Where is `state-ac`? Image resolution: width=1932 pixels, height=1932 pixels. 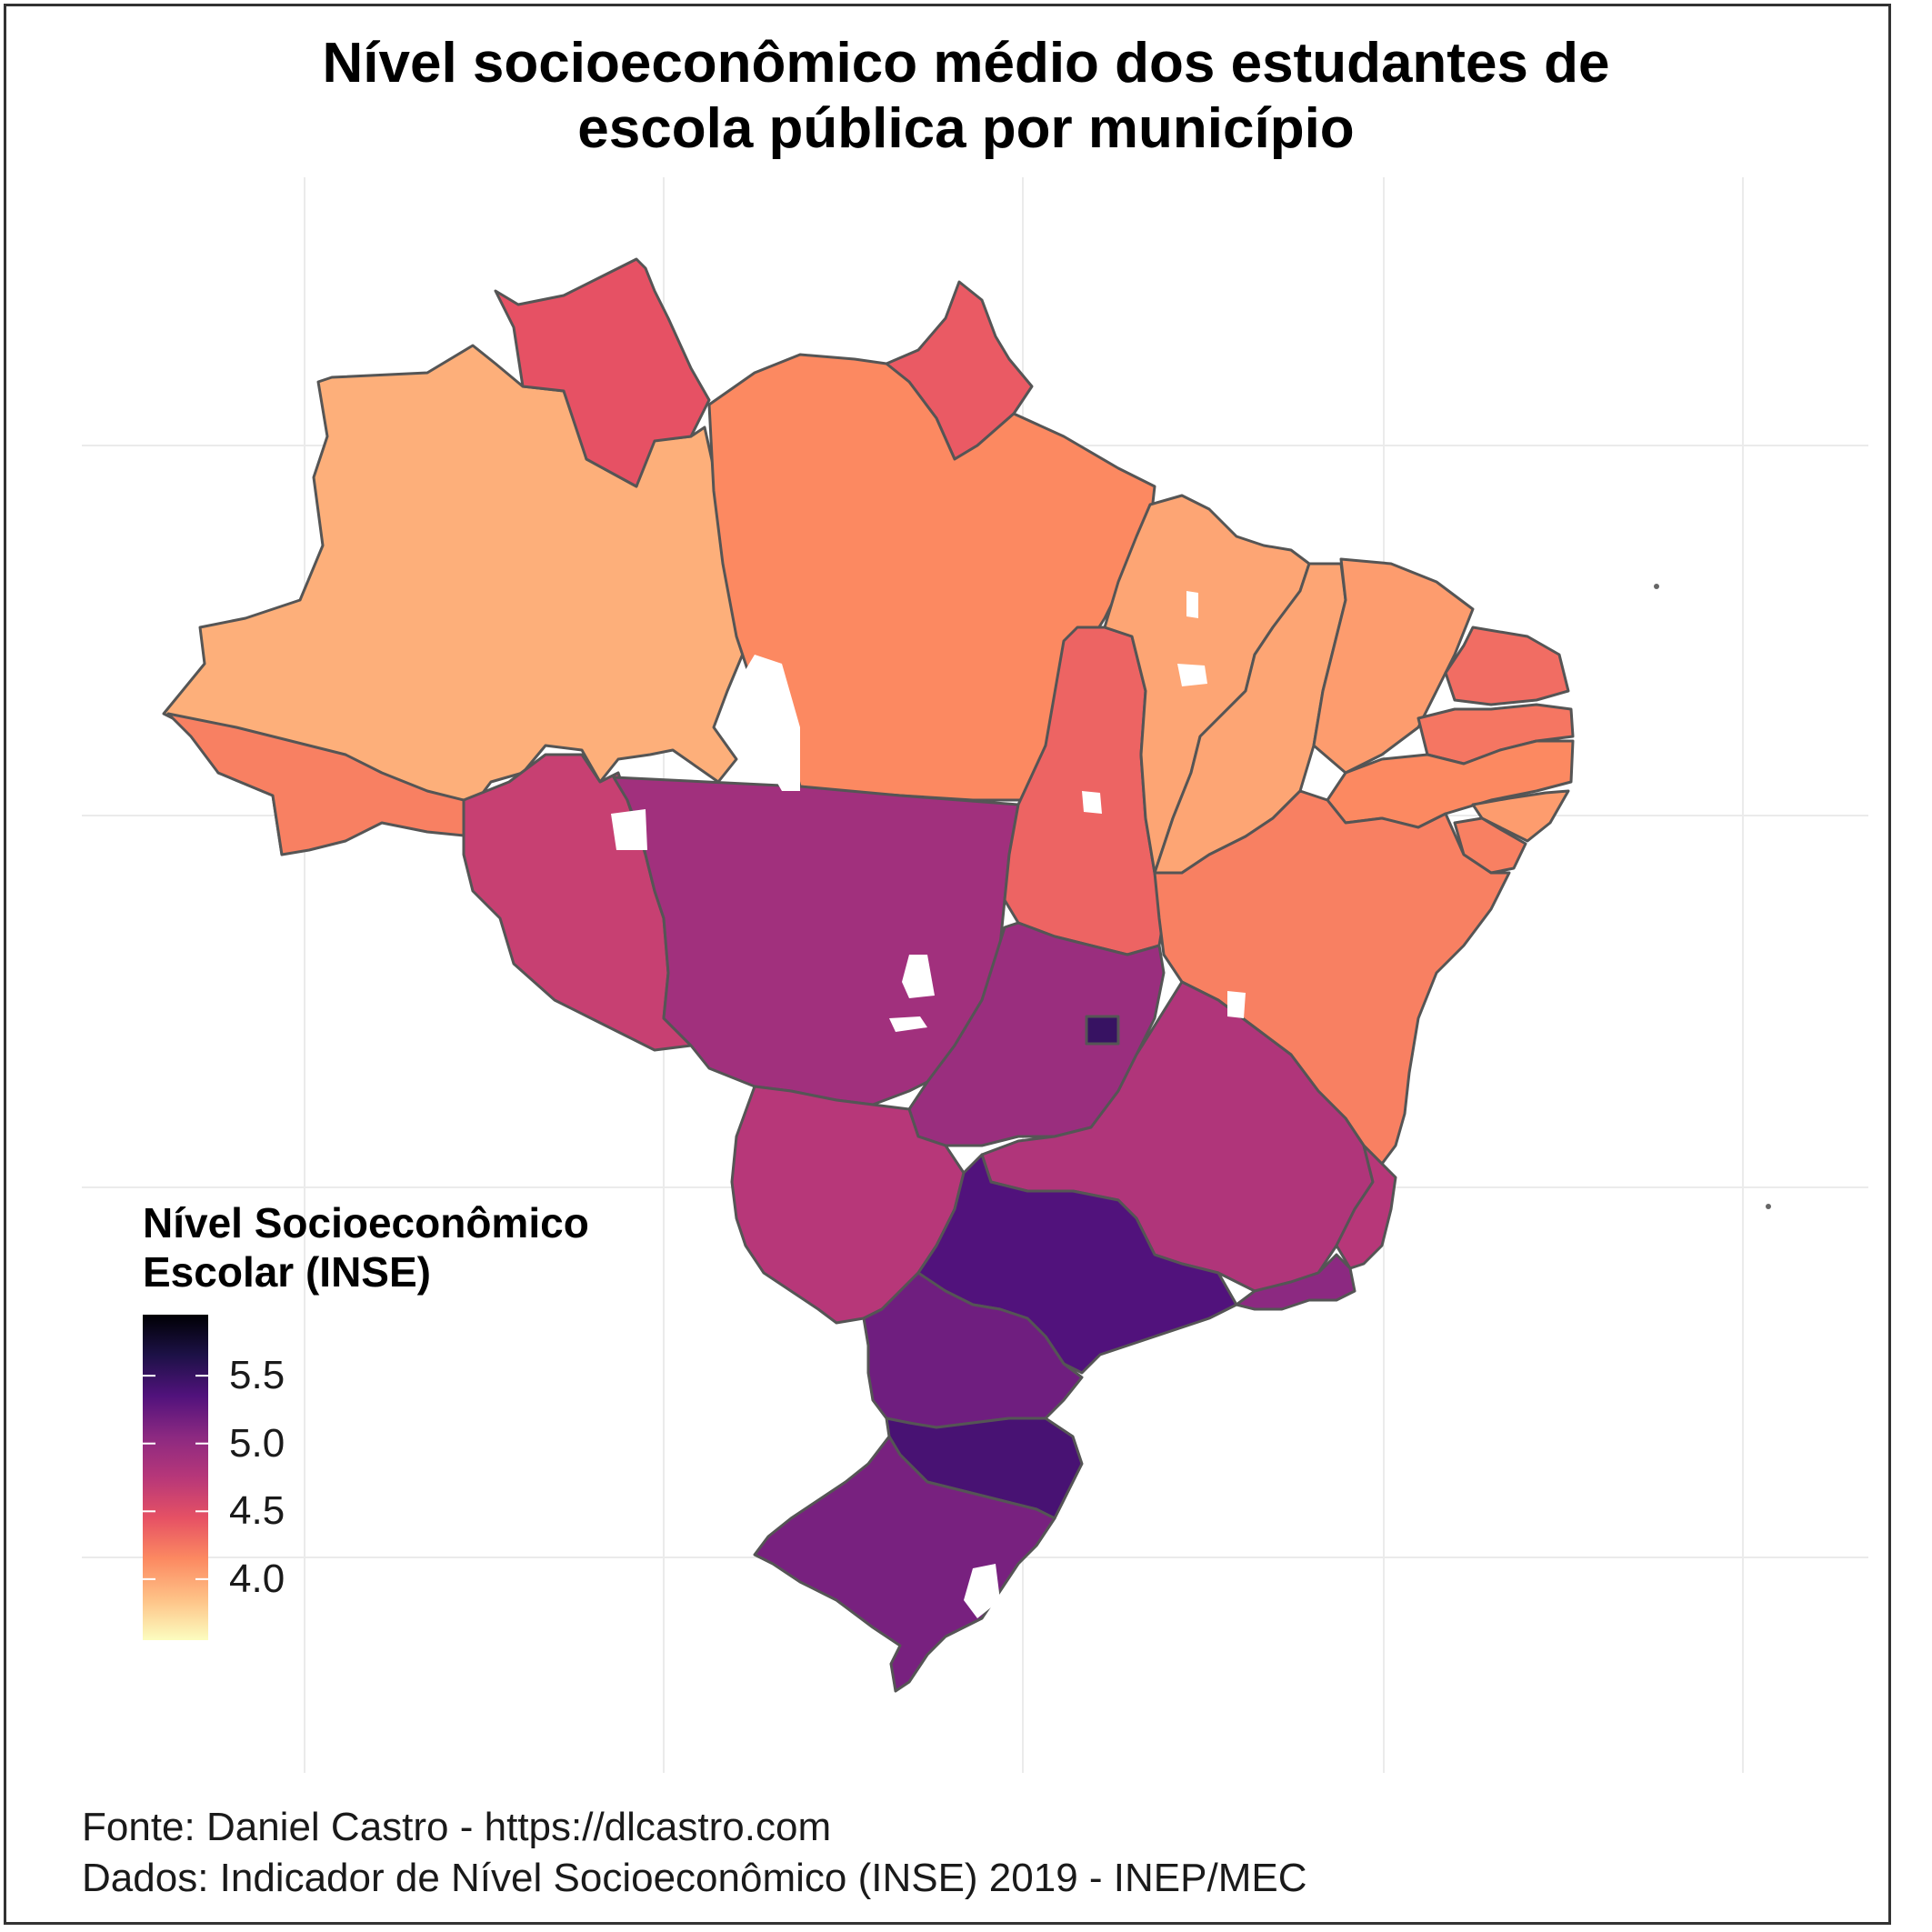 state-ac is located at coordinates (322, 784).